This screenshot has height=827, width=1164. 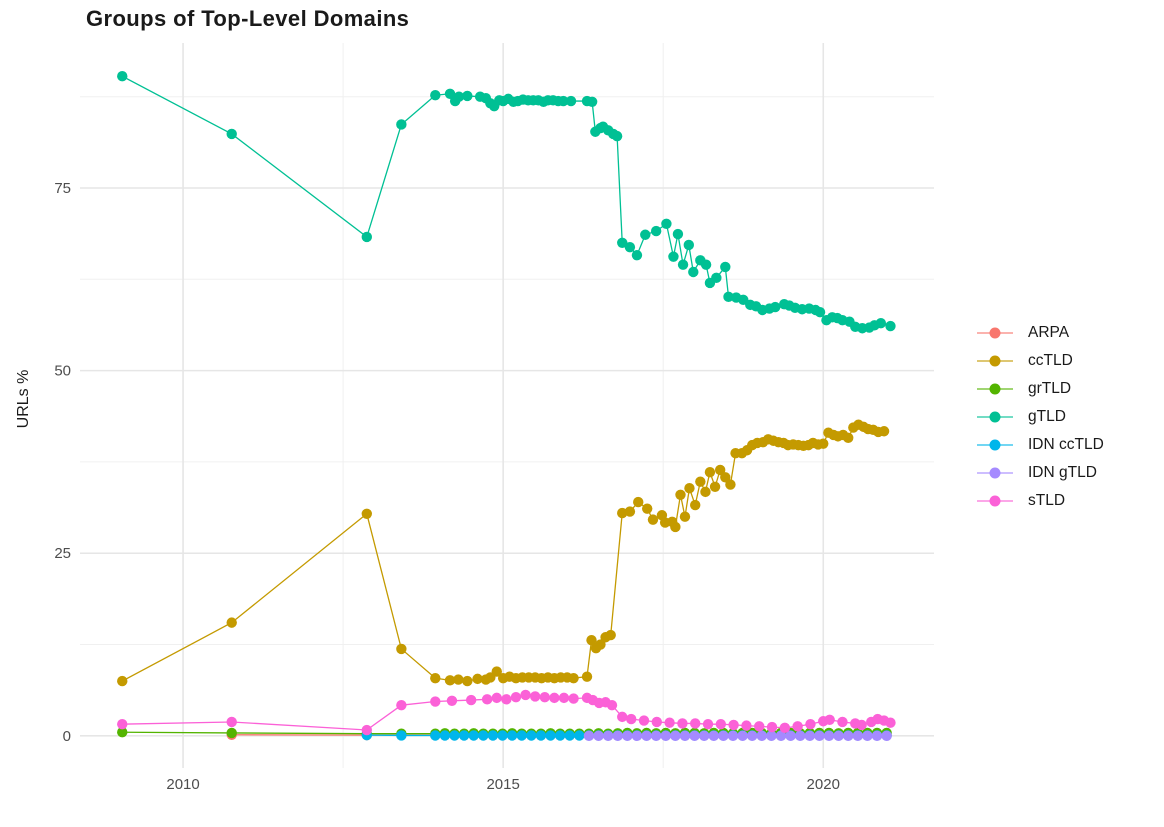 What do you see at coordinates (248, 18) in the screenshot?
I see `chart-title: Groups of Top-Level Domains` at bounding box center [248, 18].